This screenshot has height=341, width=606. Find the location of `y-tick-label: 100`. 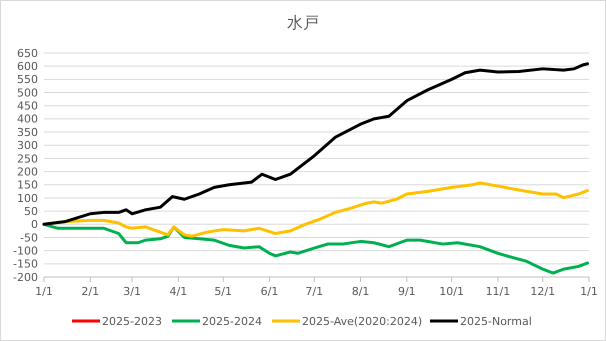

y-tick-label: 100 is located at coordinates (27, 198).